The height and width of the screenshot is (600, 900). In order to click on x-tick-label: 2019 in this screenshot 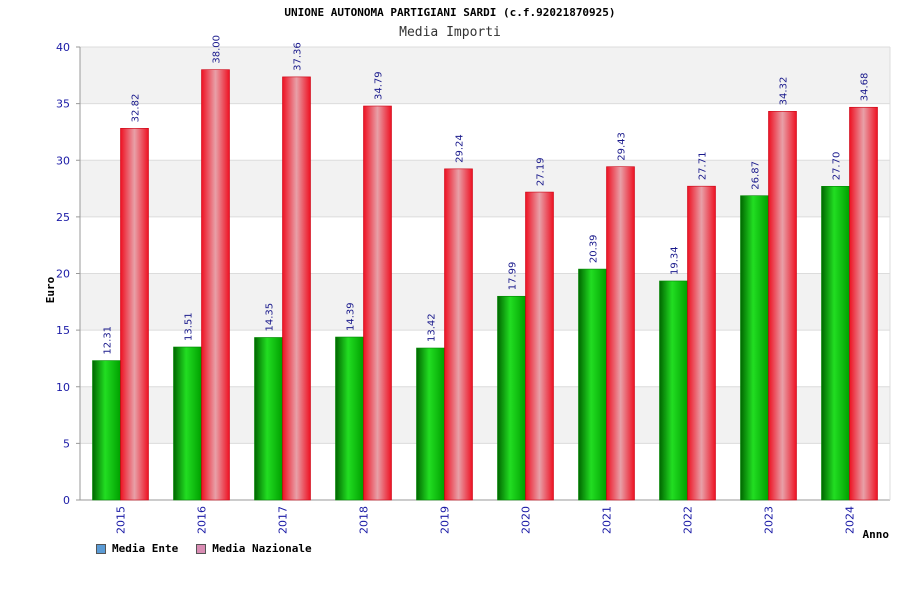, I will do `click(445, 520)`.